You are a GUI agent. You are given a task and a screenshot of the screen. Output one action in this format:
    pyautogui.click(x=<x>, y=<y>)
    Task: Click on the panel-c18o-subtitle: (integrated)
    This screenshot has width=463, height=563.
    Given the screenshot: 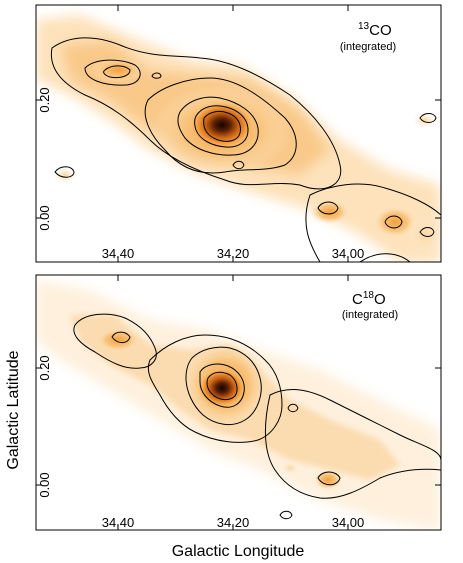 What is the action you would take?
    pyautogui.click(x=370, y=315)
    